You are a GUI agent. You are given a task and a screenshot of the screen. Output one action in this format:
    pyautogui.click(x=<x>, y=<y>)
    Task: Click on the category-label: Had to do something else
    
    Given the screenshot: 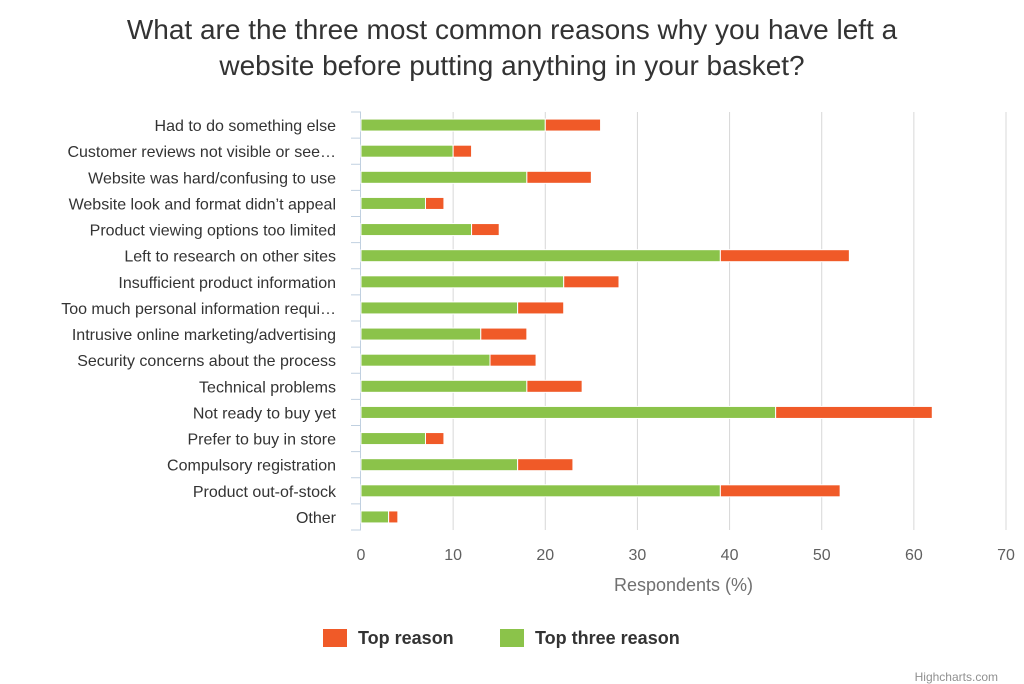 What is the action you would take?
    pyautogui.click(x=246, y=126)
    